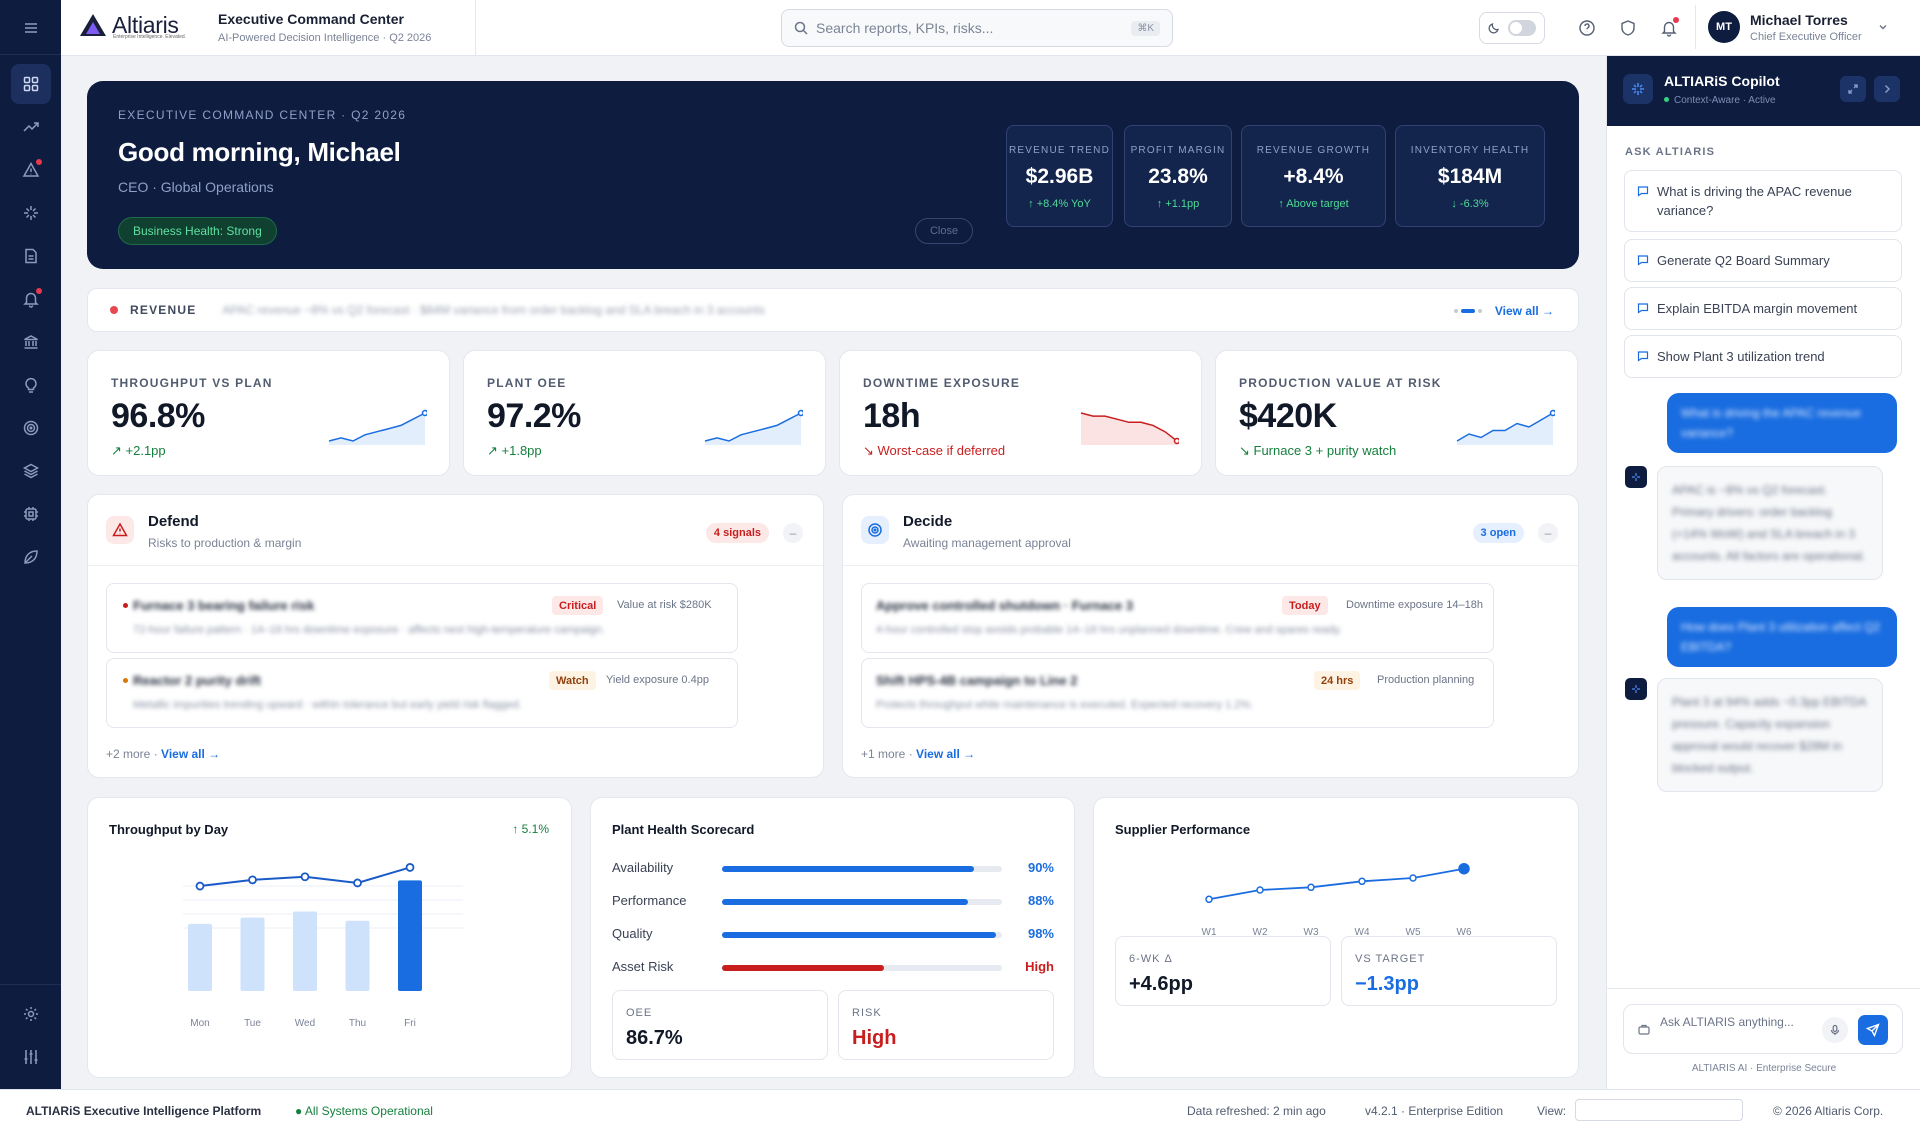 This screenshot has height=1129, width=1920. I want to click on kpi-inventory-health: INVENTORY HEALTH $184M ↓ -6.3%, so click(1470, 176).